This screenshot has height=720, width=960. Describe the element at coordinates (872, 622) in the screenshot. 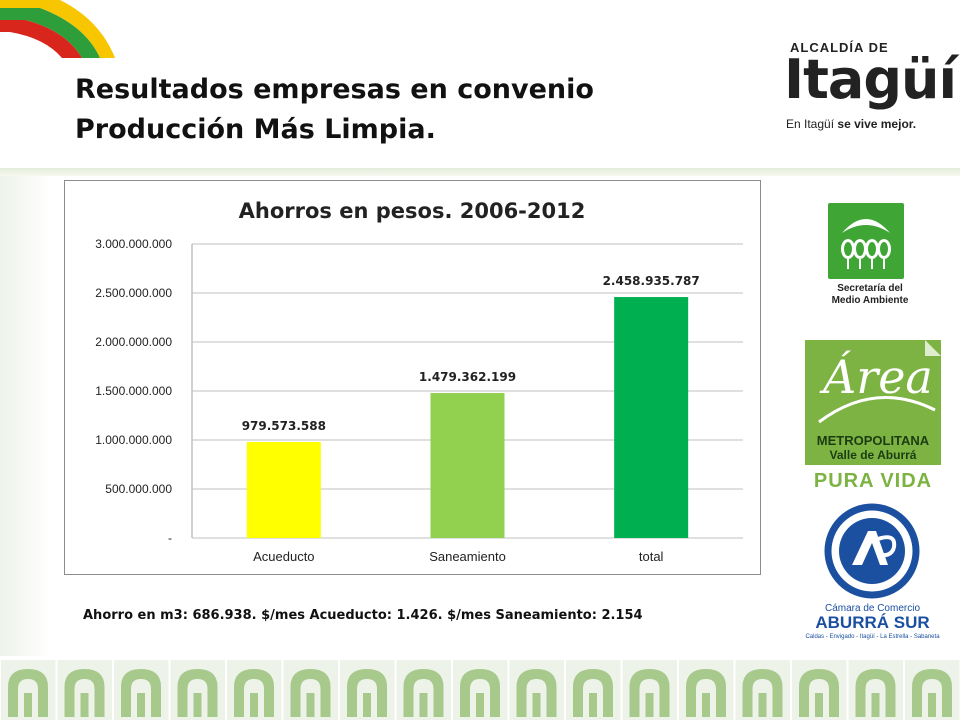

I see `camara-line-2: ABURRÁ SUR` at that location.